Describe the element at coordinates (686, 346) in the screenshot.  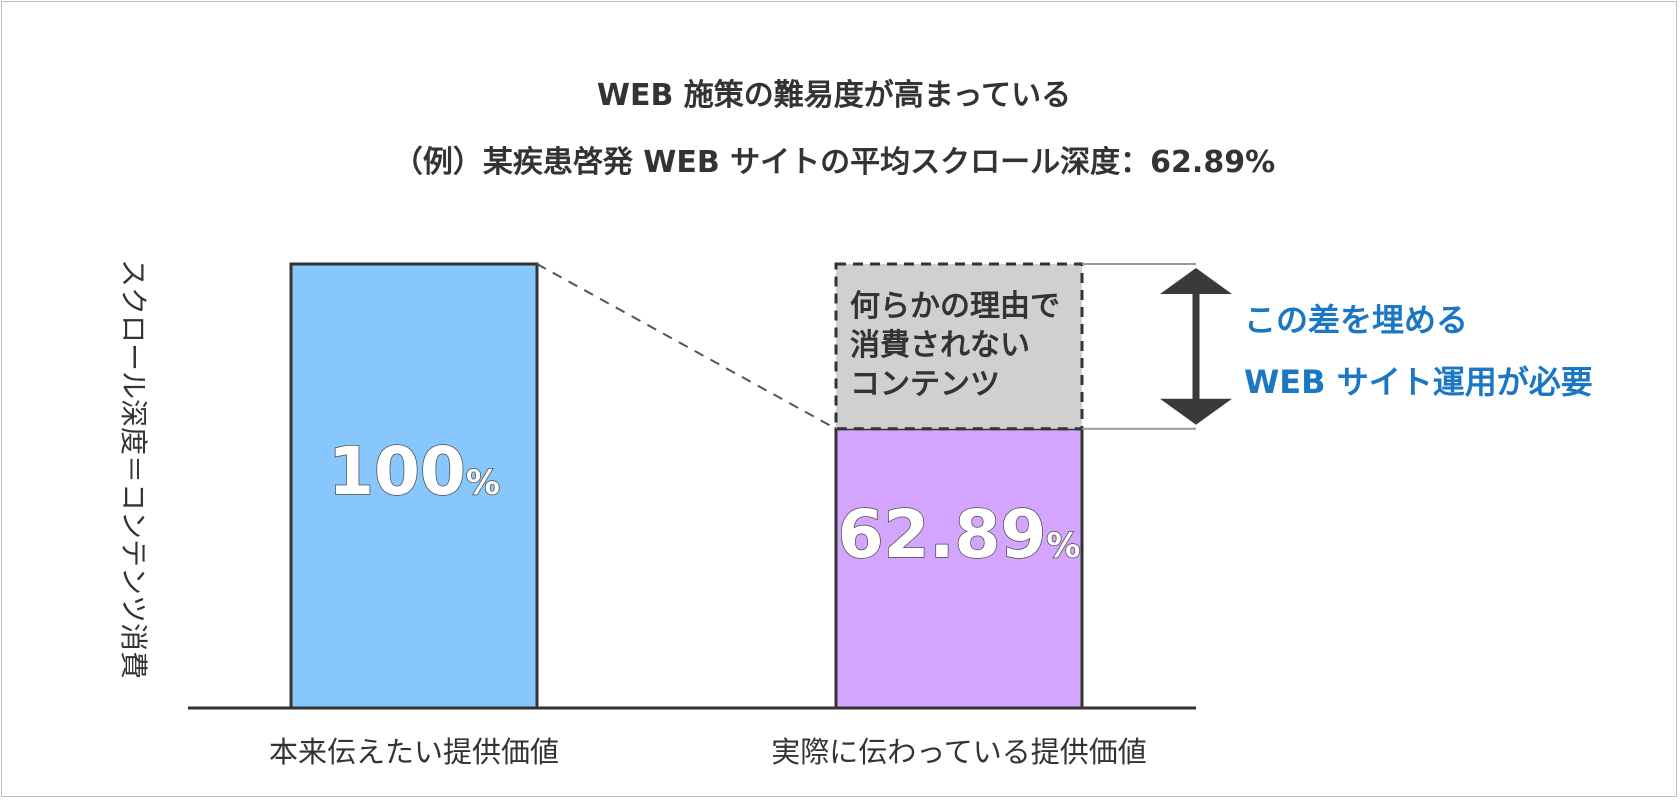
I see `connector-line` at that location.